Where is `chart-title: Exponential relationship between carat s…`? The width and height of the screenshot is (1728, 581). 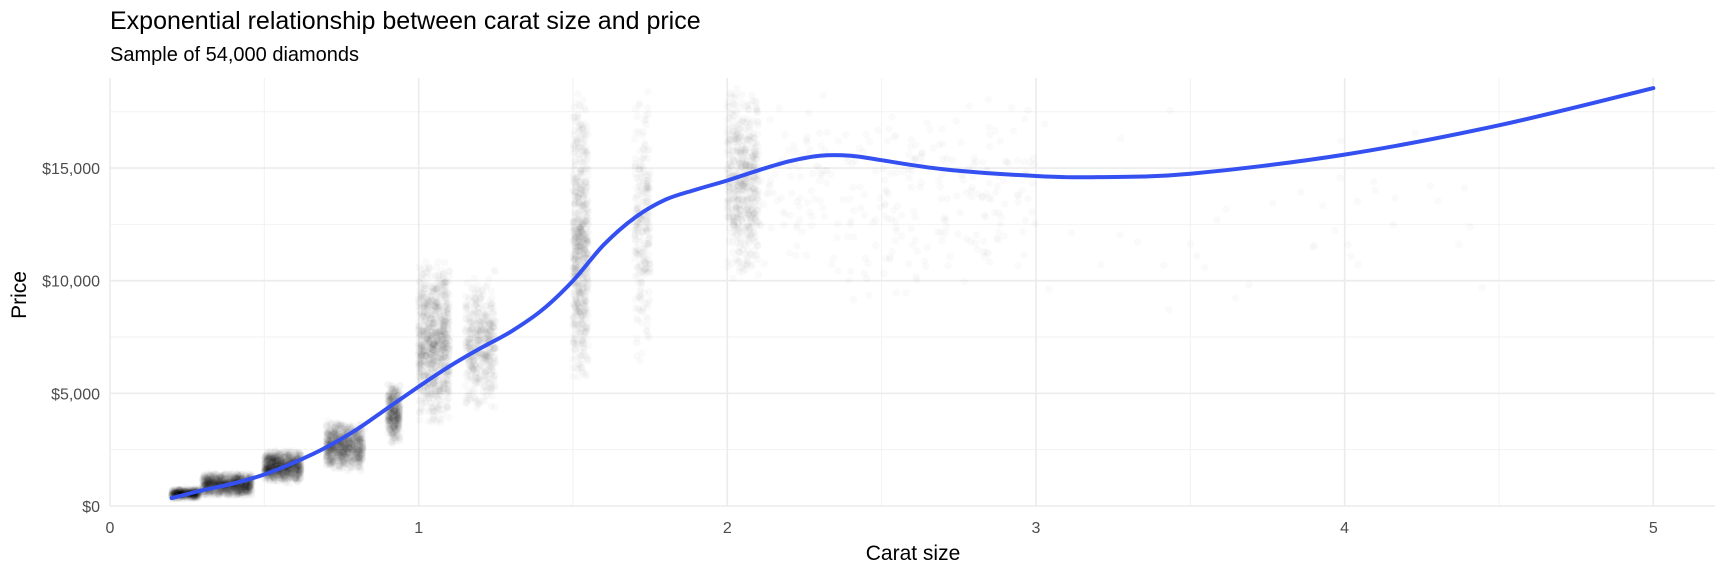 chart-title: Exponential relationship between carat s… is located at coordinates (405, 21).